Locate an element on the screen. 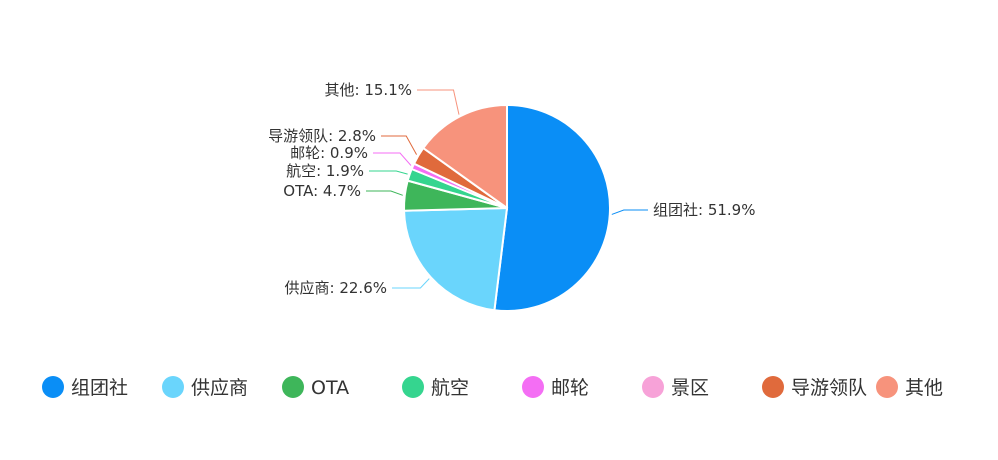 The image size is (998, 460). legend-label-4: 邮轮 is located at coordinates (570, 388).